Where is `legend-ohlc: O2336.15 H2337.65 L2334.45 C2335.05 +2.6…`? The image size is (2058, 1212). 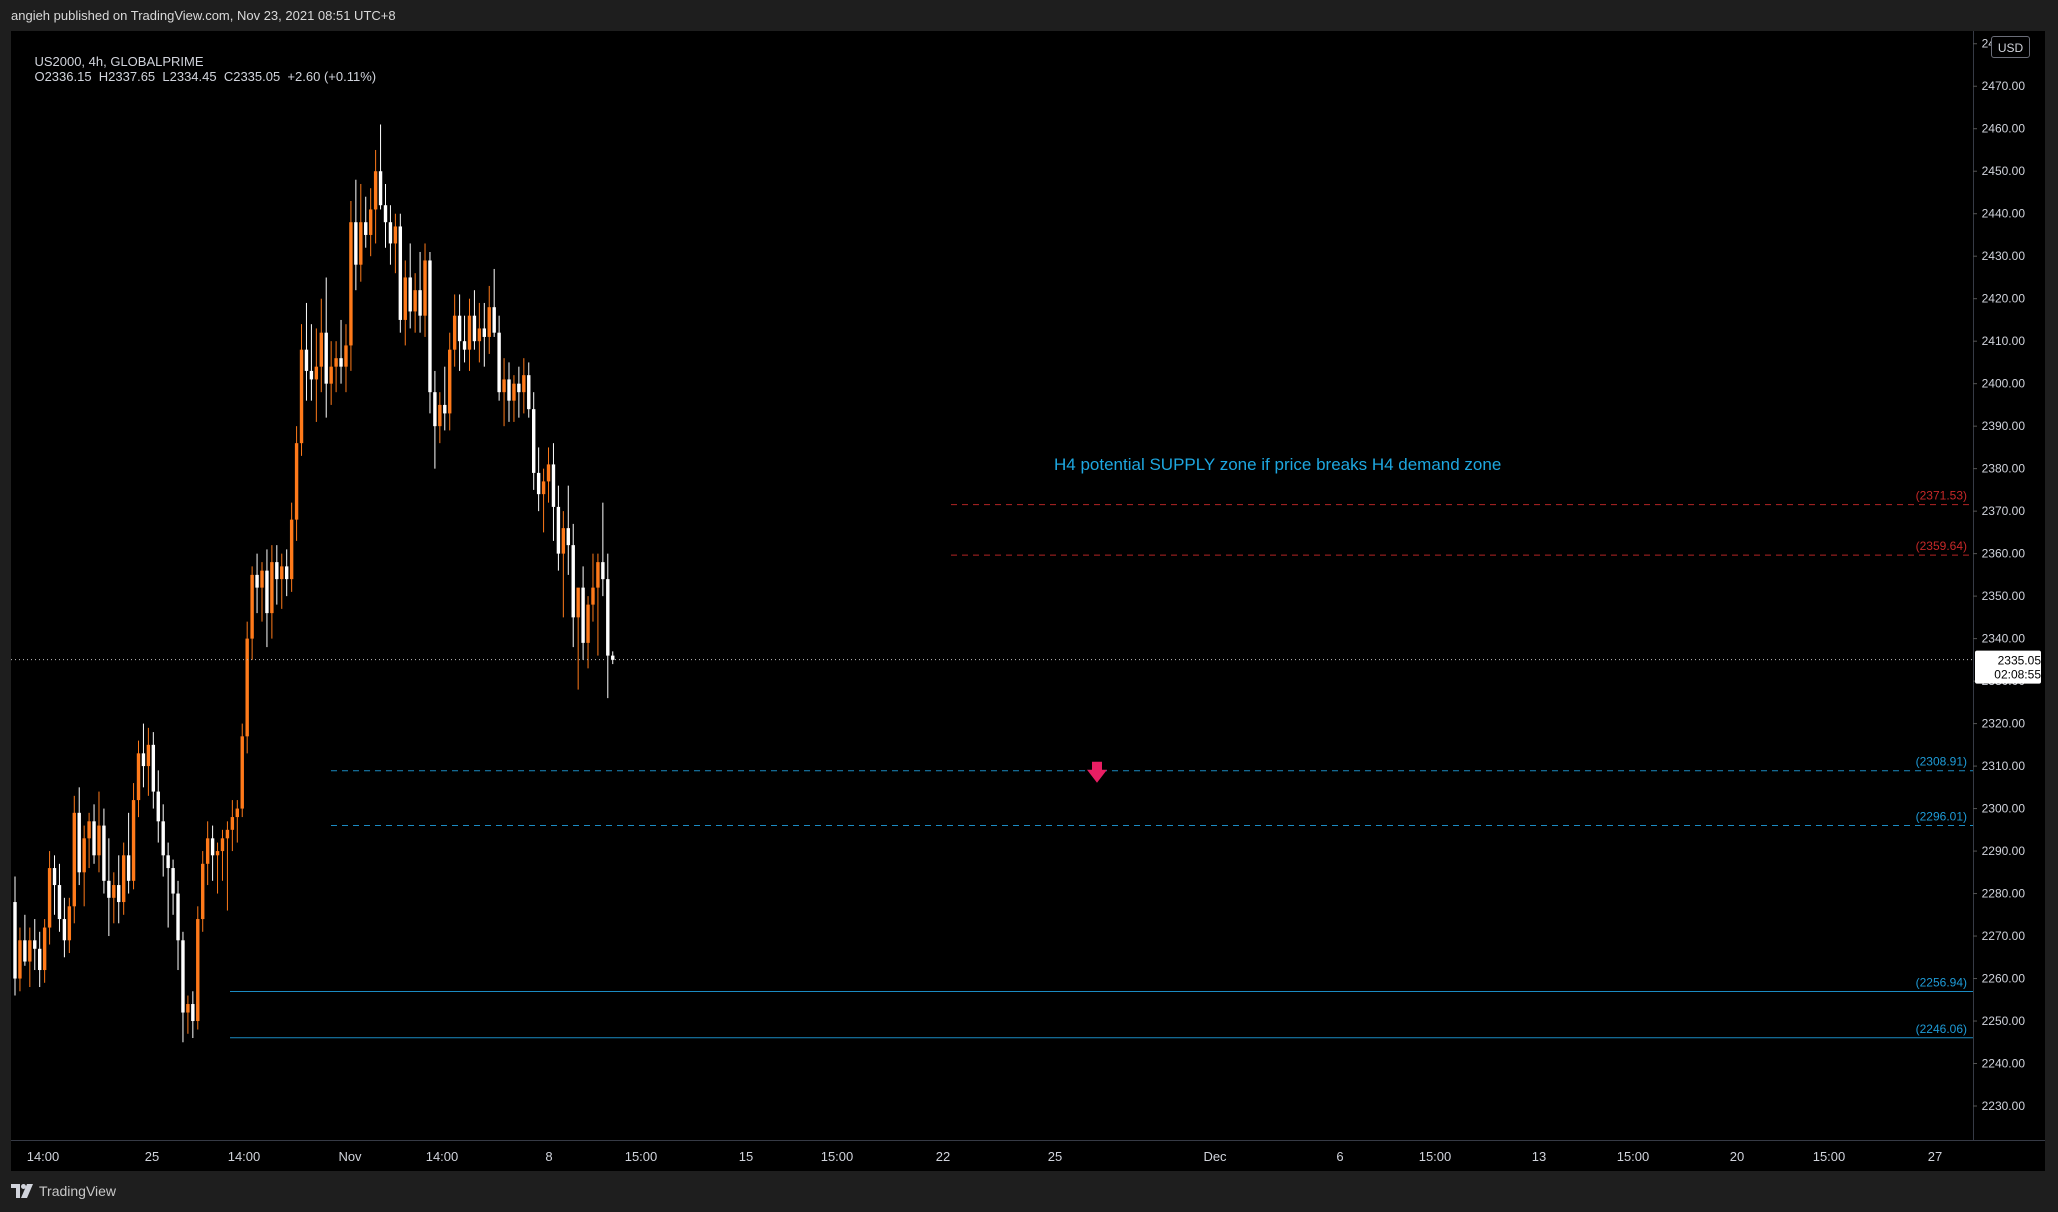 legend-ohlc: O2336.15 H2337.65 L2334.45 C2335.05 +2.6… is located at coordinates (205, 76).